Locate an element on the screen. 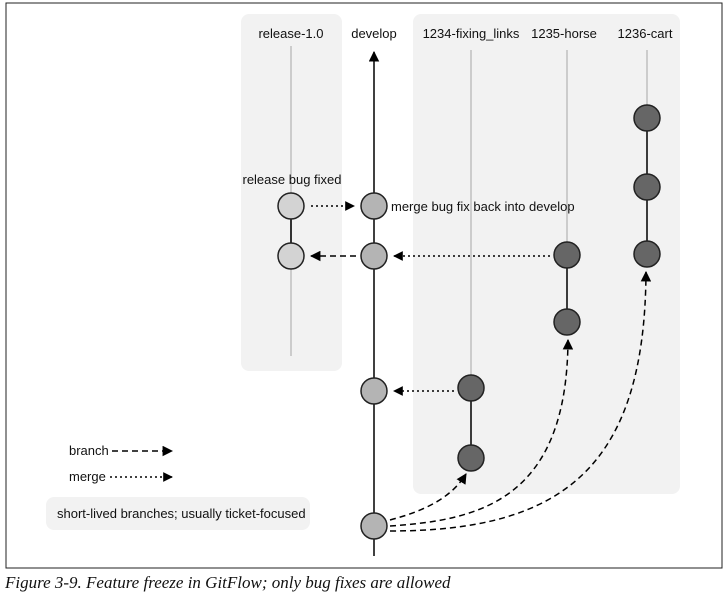 Image resolution: width=728 pixels, height=607 pixels. horse-commit-top is located at coordinates (567, 255).